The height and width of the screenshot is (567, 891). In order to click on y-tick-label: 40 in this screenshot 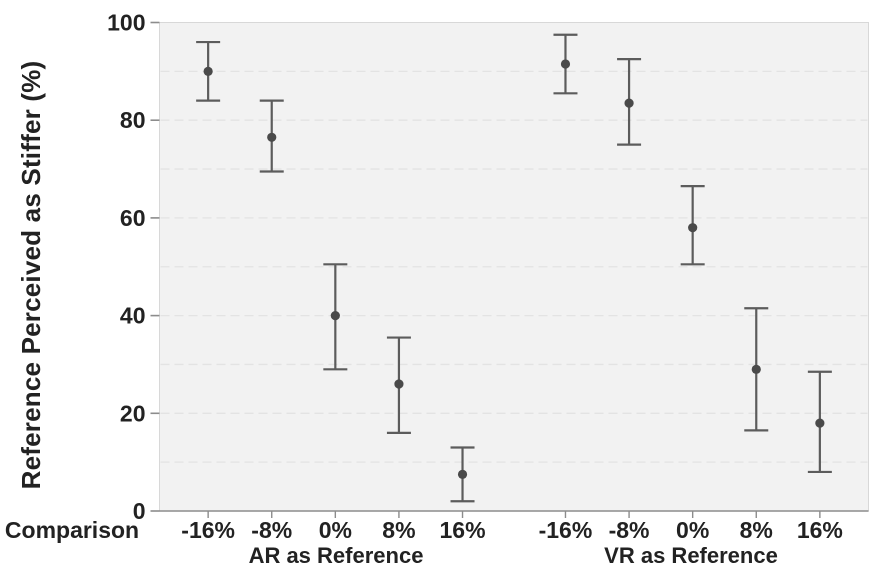, I will do `click(133, 316)`.